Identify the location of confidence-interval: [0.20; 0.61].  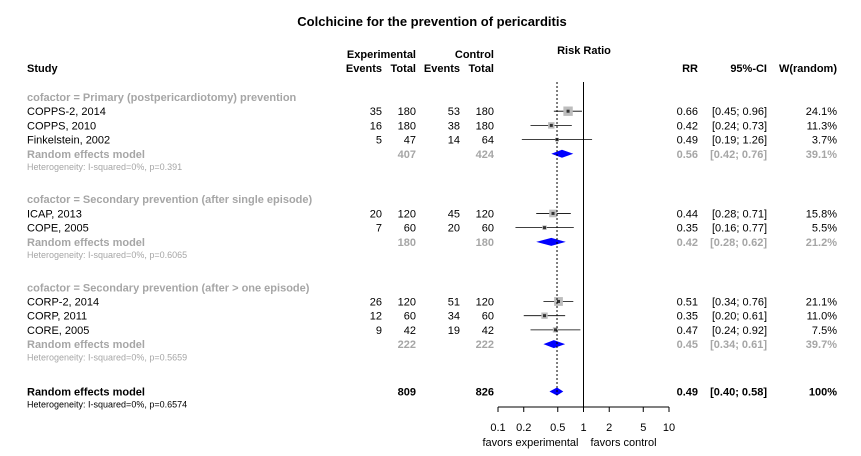
(739, 317).